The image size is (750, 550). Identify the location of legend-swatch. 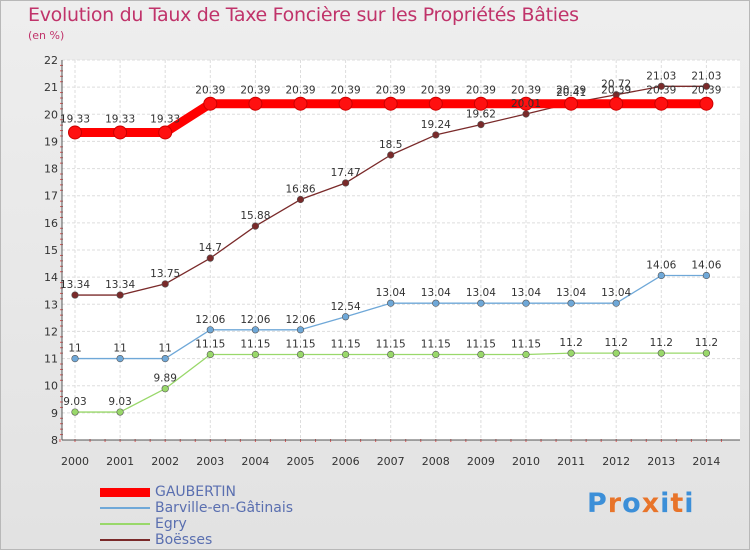
(125, 508).